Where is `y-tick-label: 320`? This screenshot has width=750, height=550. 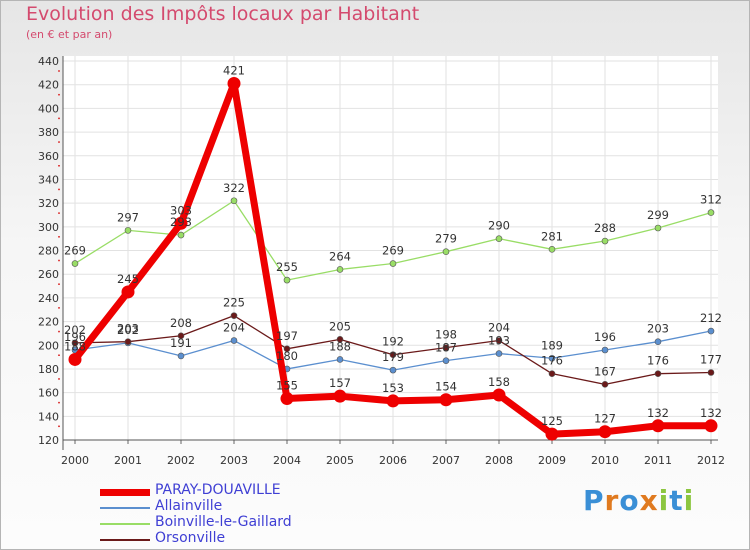 y-tick-label: 320 is located at coordinates (48, 203).